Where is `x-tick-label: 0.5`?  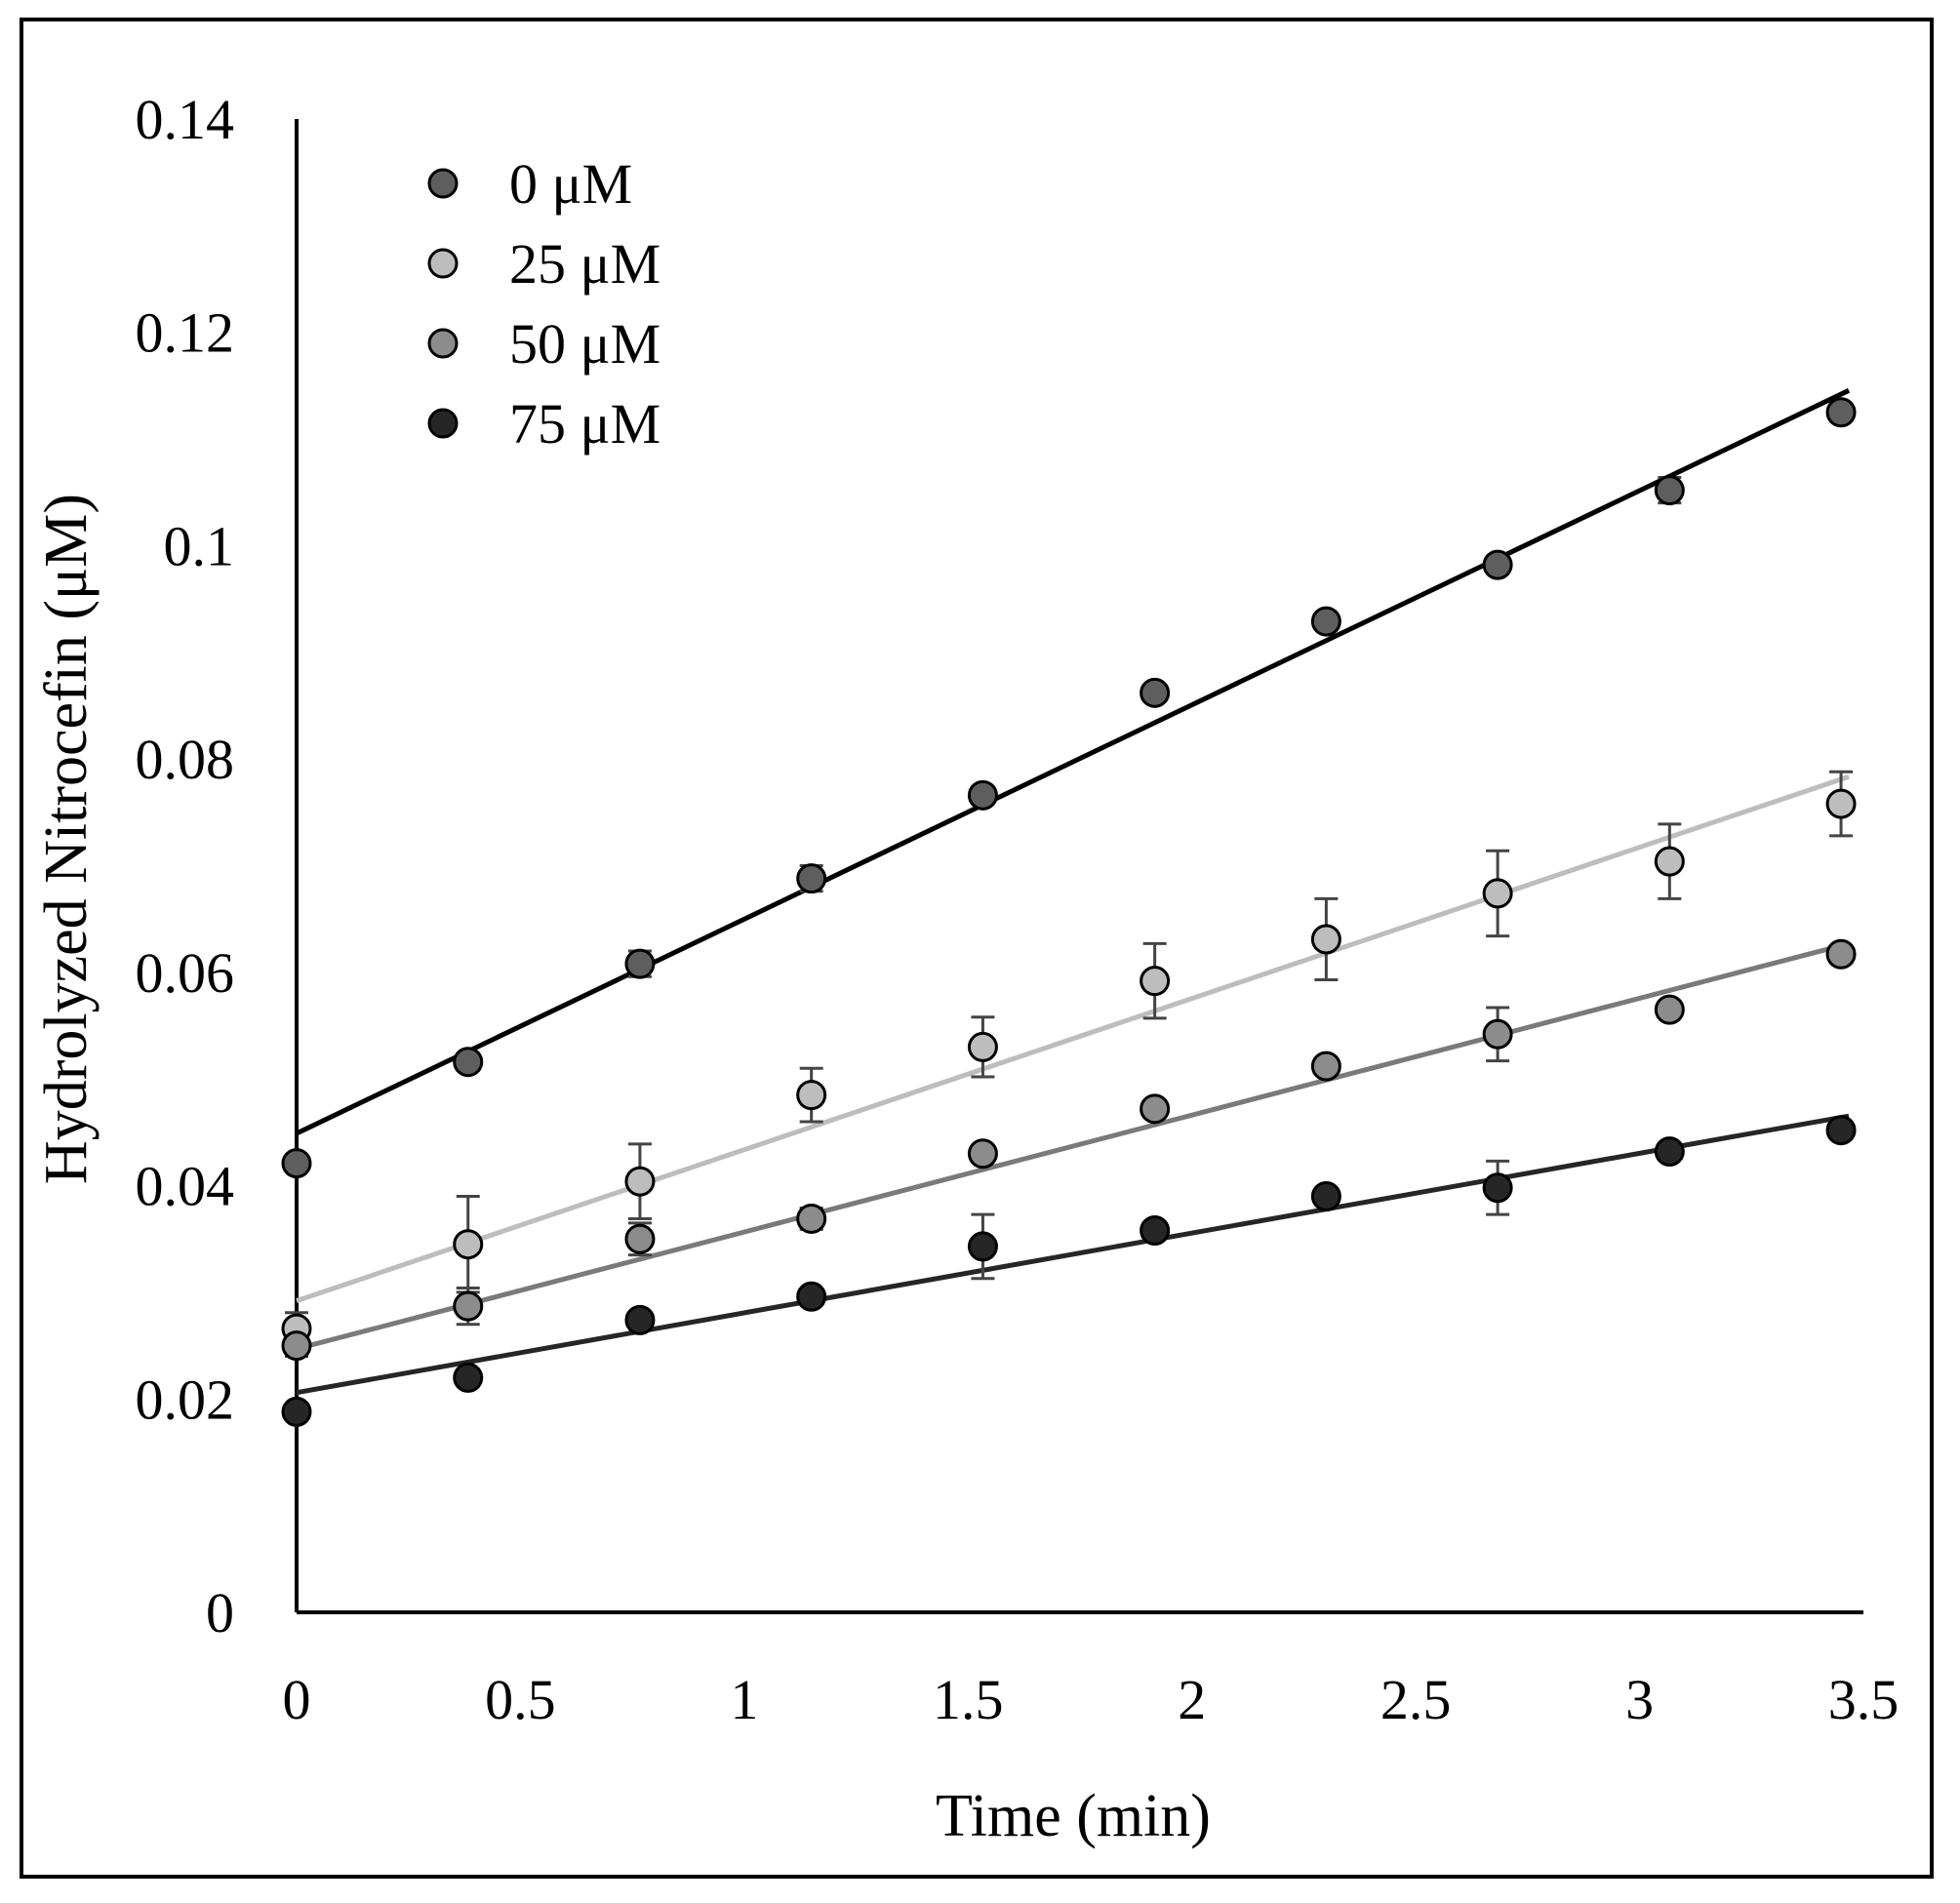 x-tick-label: 0.5 is located at coordinates (520, 1699).